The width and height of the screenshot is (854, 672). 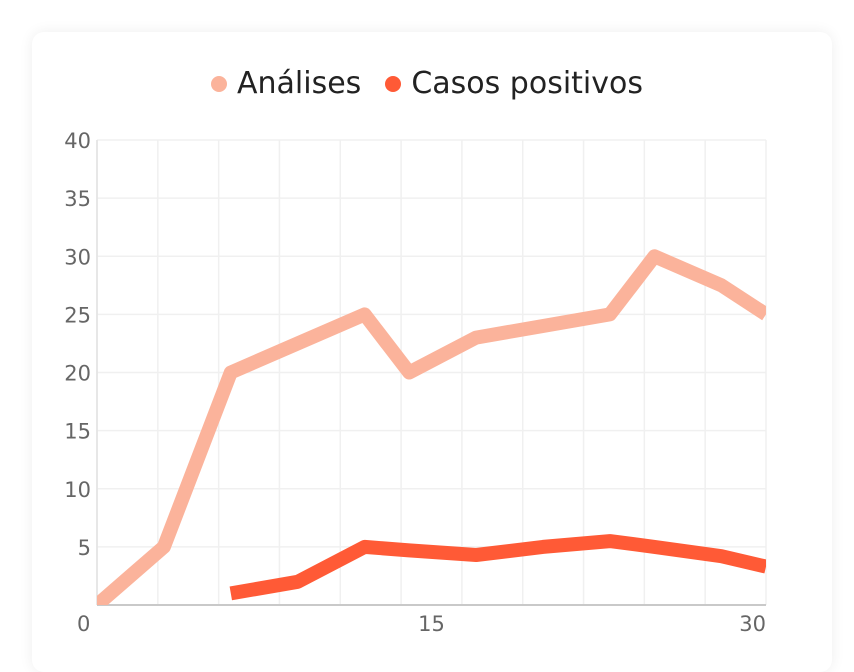 I want to click on legend-label-casos-positivos: Casos positivos, so click(x=527, y=83).